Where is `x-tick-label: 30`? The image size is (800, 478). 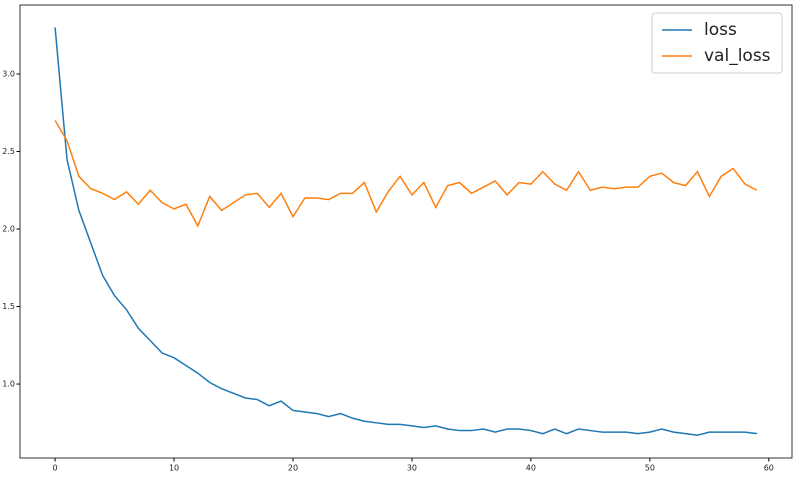 x-tick-label: 30 is located at coordinates (412, 468).